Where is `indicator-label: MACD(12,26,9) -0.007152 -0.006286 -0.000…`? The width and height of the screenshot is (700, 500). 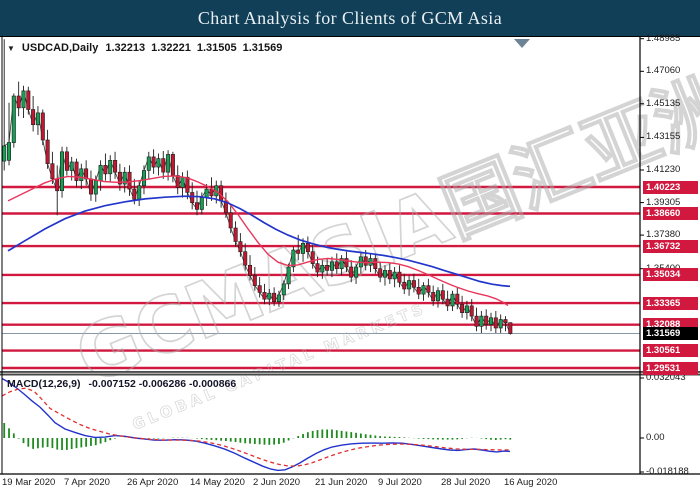 indicator-label: MACD(12,26,9) -0.007152 -0.006286 -0.000… is located at coordinates (121, 384).